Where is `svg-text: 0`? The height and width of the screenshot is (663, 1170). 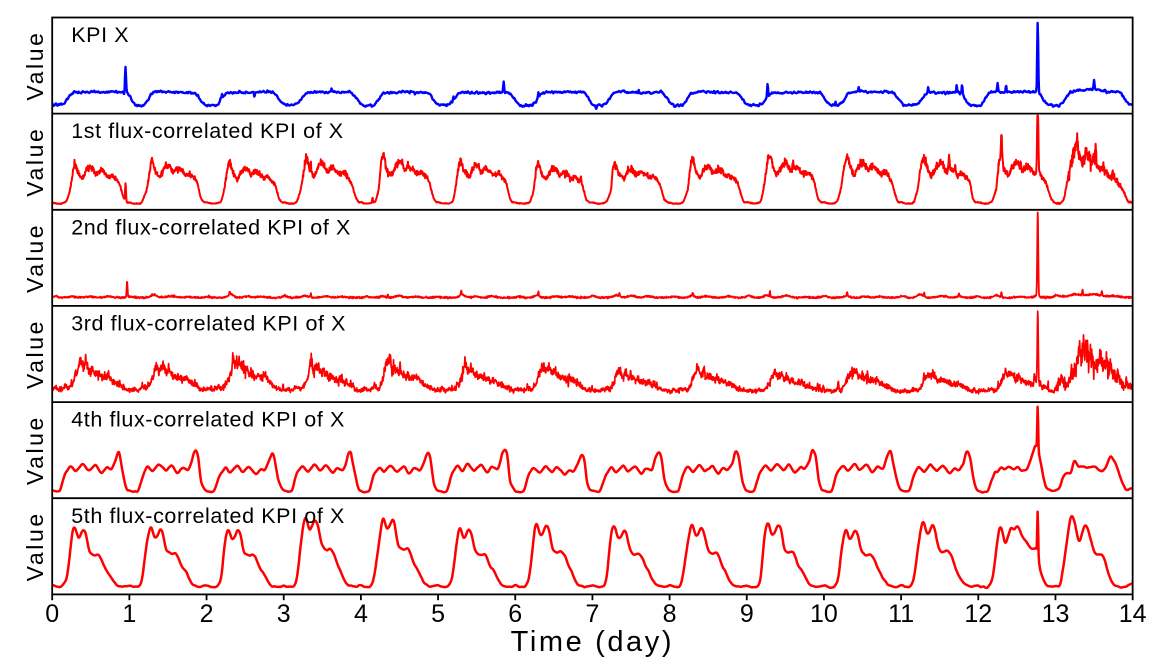
svg-text: 0 is located at coordinates (52, 614).